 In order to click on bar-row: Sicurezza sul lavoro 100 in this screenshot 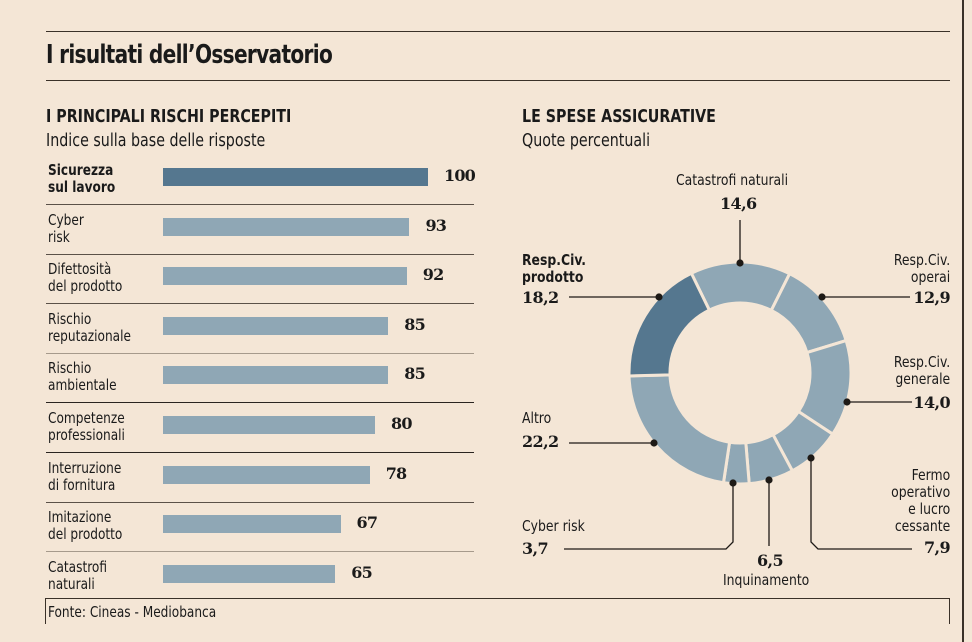, I will do `click(261, 180)`.